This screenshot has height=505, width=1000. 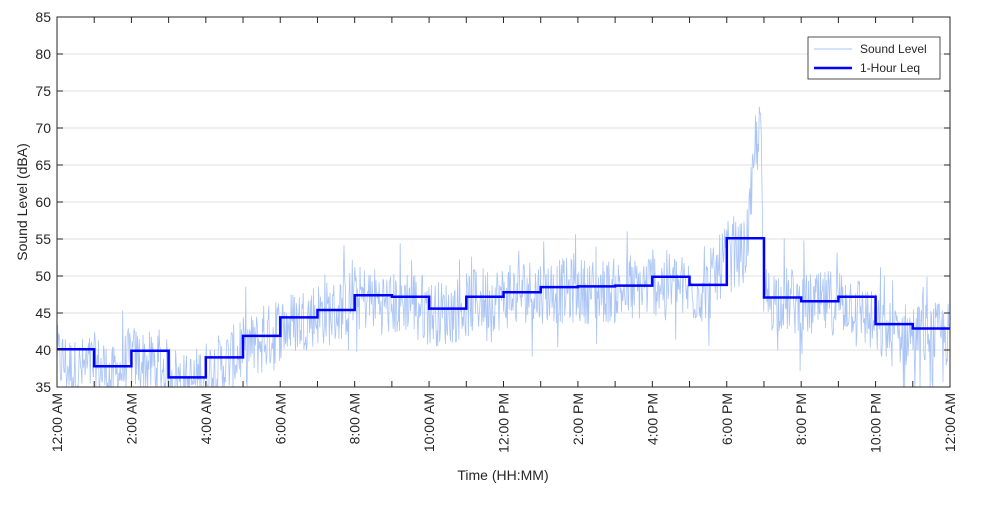 I want to click on y-tick-label: 75, so click(x=43, y=91).